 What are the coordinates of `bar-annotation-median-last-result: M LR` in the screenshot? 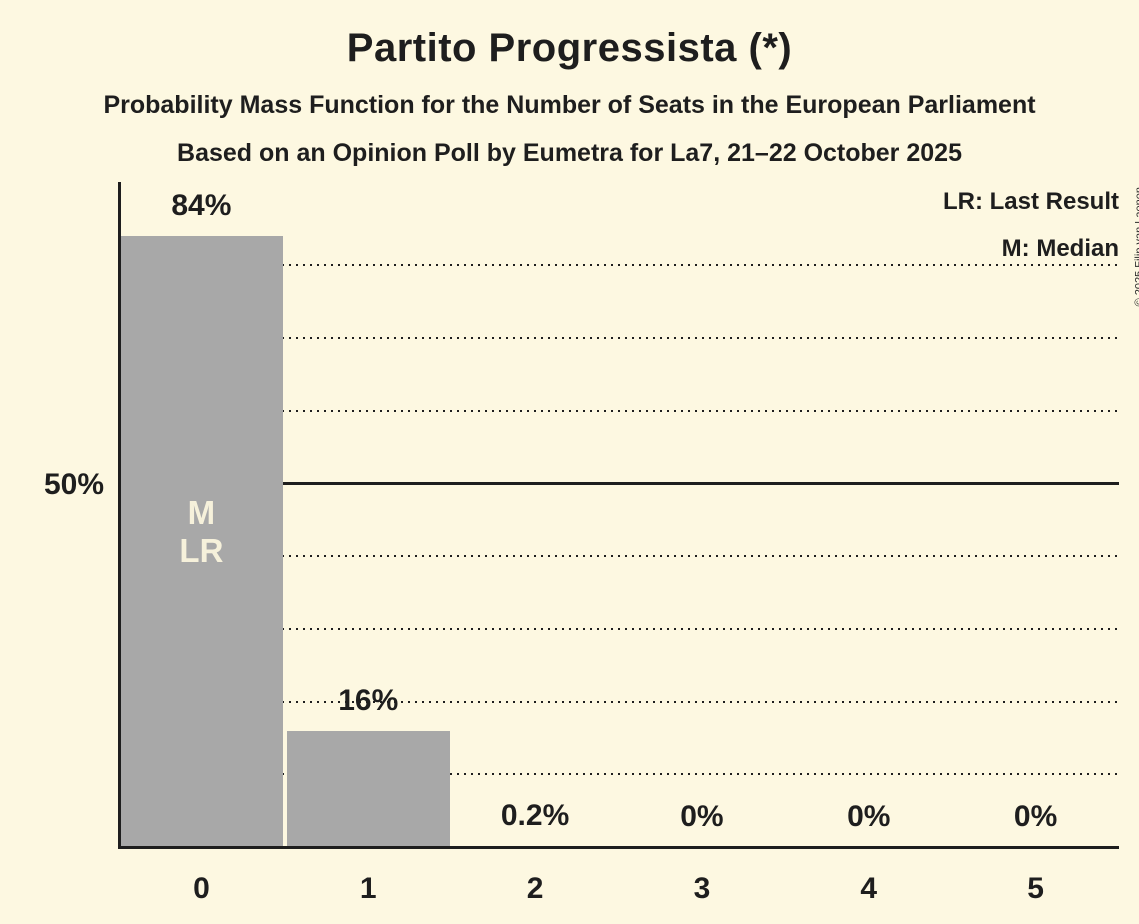 It's located at (201, 531).